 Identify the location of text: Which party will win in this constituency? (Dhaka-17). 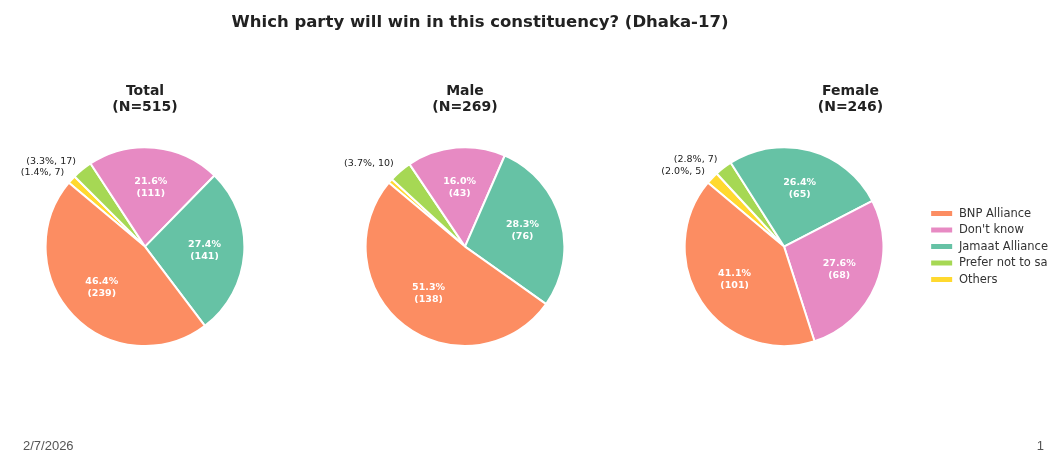
(480, 21).